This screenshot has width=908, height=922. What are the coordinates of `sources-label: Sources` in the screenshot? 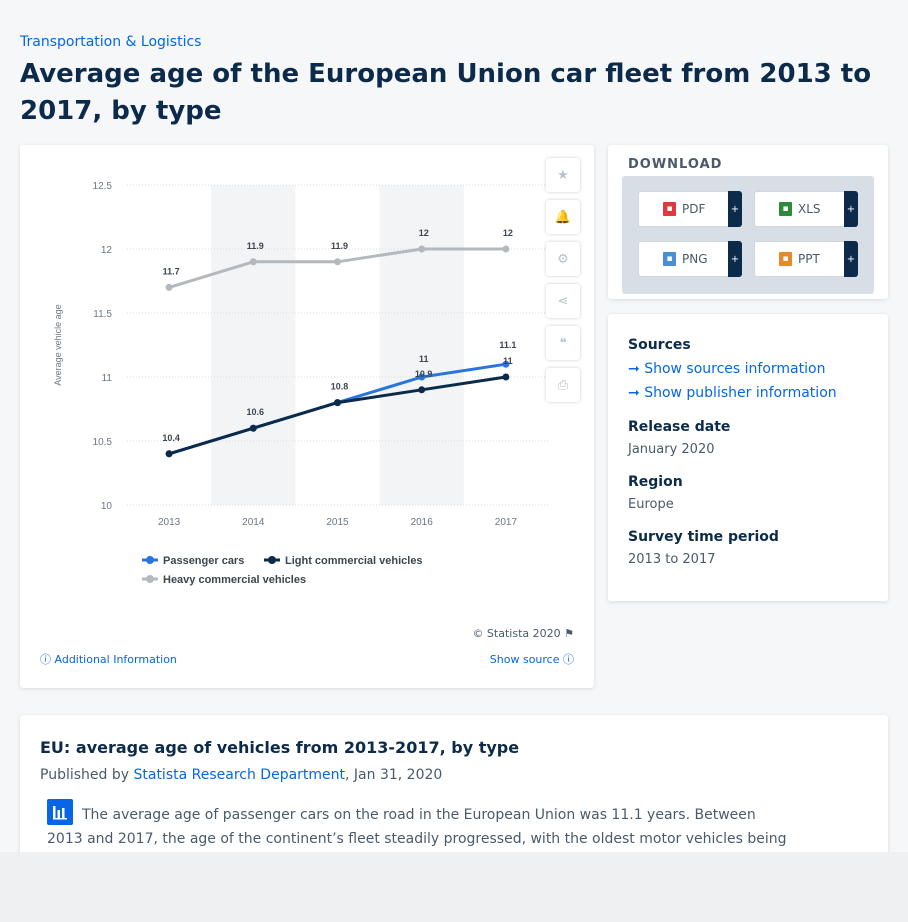 It's located at (659, 345).